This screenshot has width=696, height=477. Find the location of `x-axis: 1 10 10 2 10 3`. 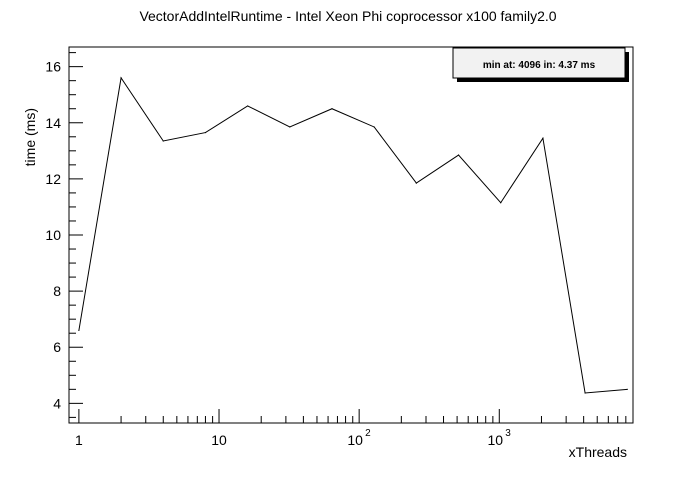

x-axis: 1 10 10 2 10 3 is located at coordinates (354, 428).